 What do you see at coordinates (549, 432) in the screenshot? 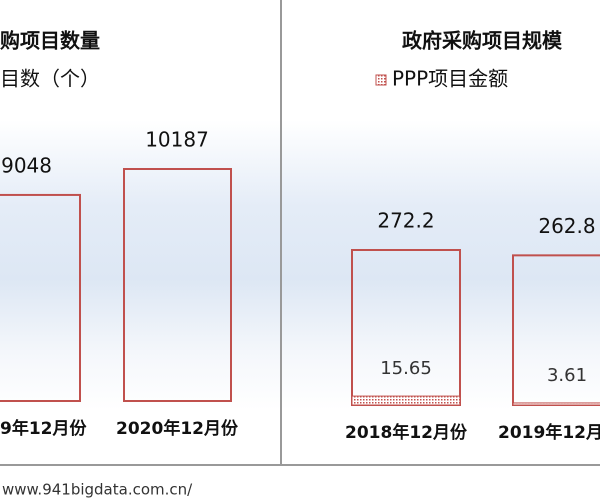
I see `x-tick-label: 2019年12月` at bounding box center [549, 432].